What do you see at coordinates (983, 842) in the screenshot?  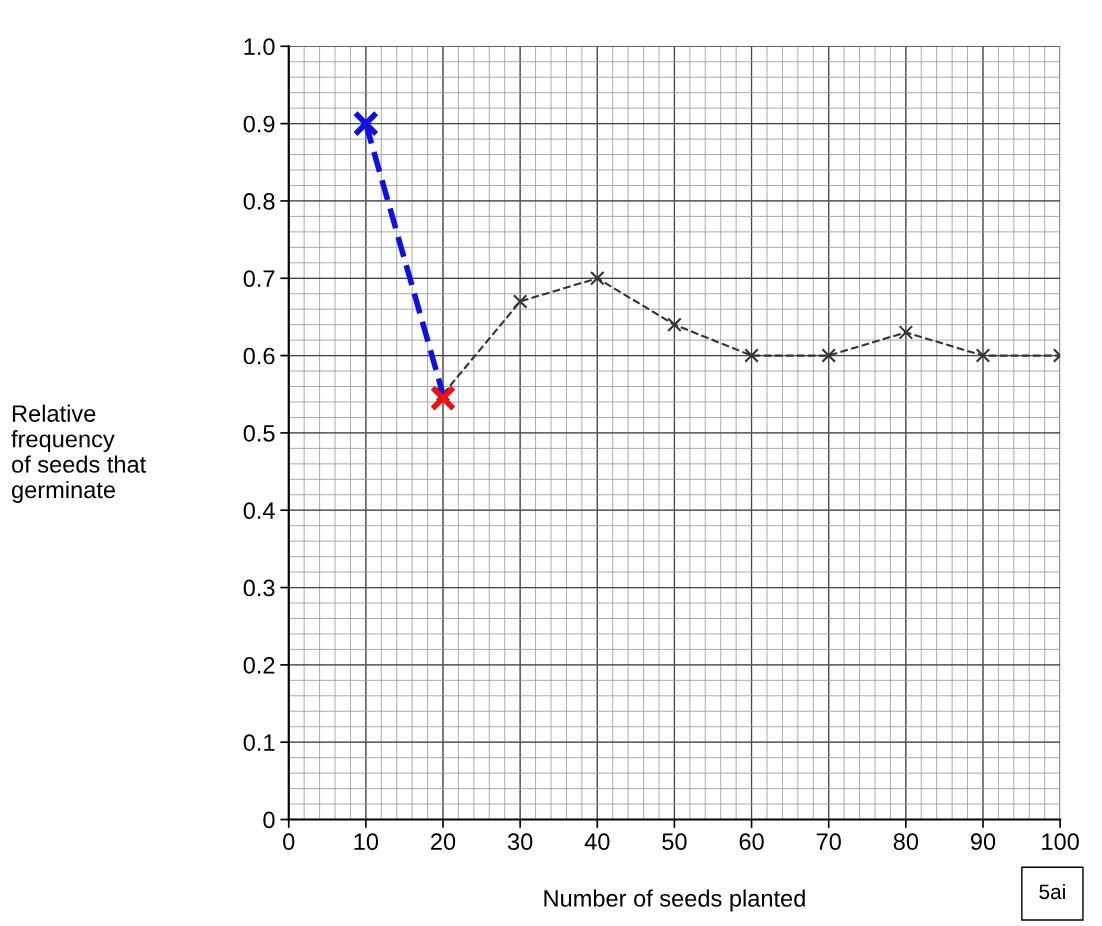 I see `x-tick-label: 90` at bounding box center [983, 842].